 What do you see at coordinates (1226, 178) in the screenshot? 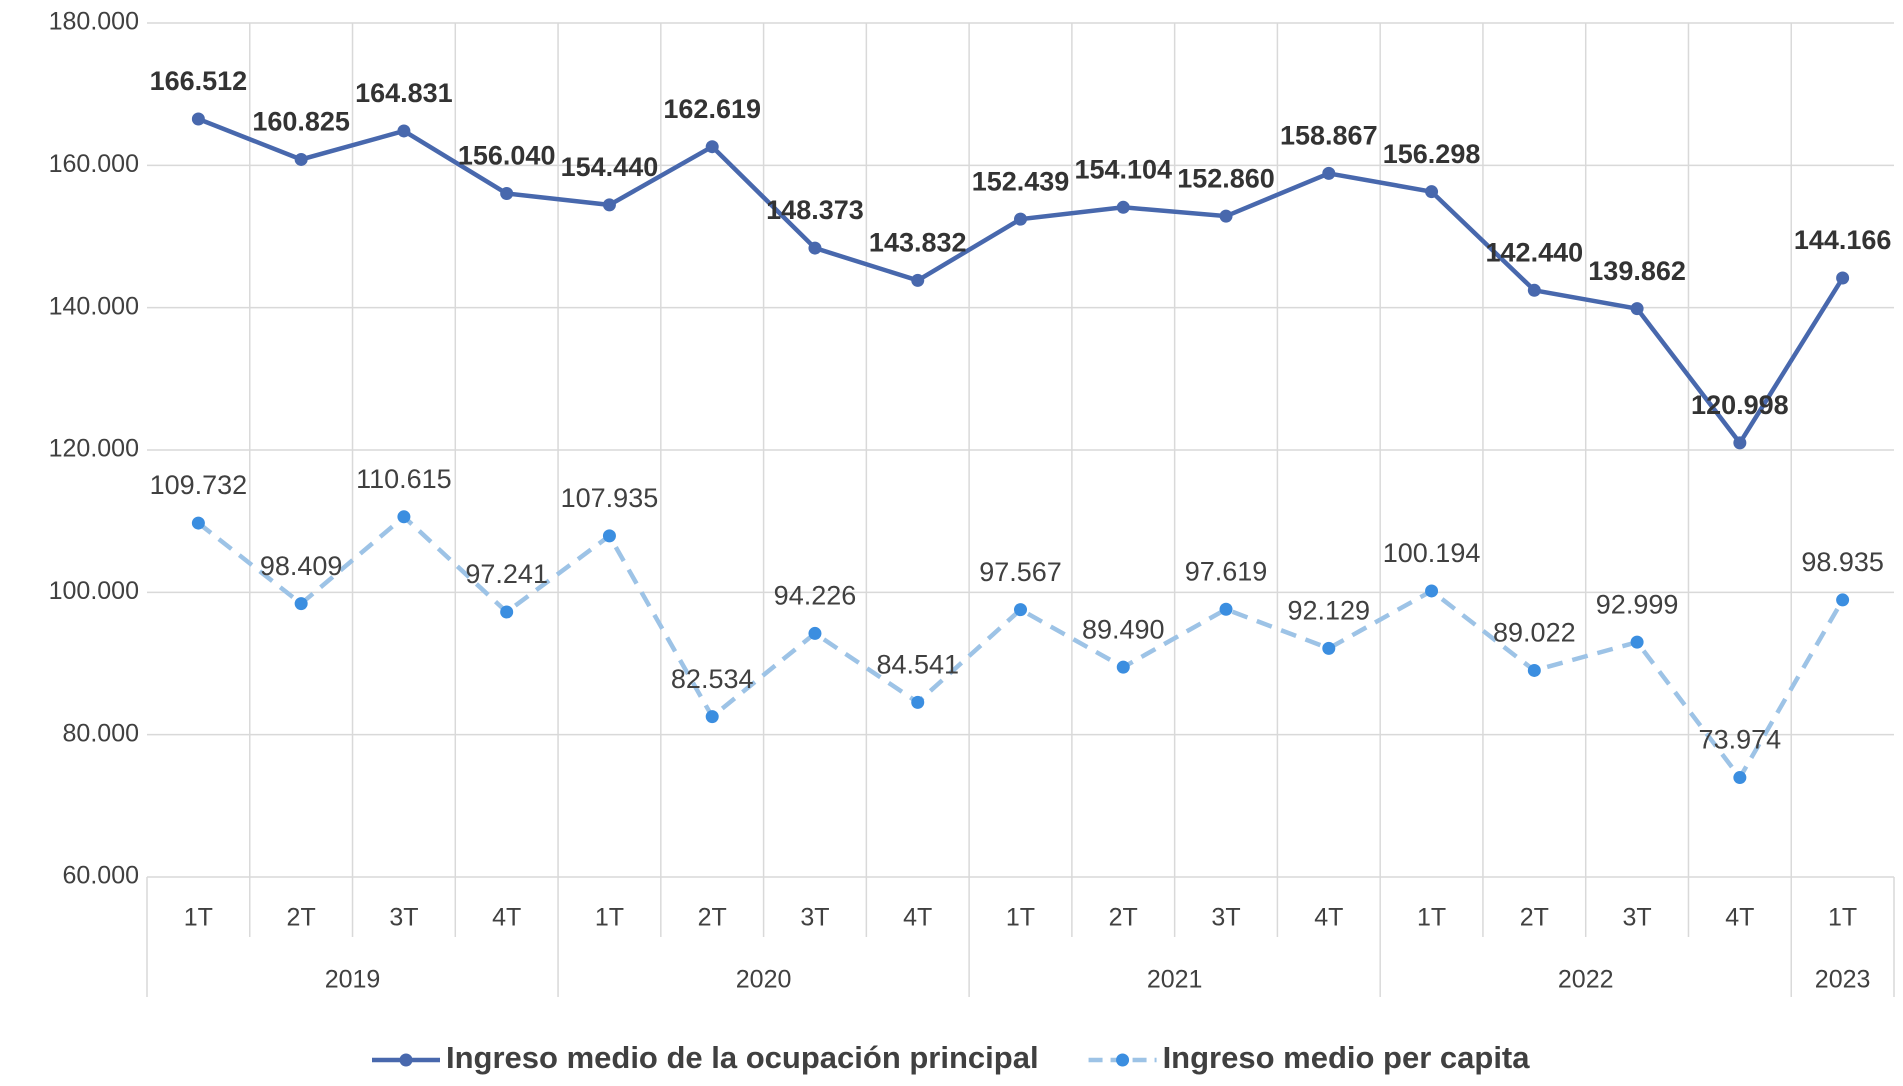
I see `data-label: 152.860` at bounding box center [1226, 178].